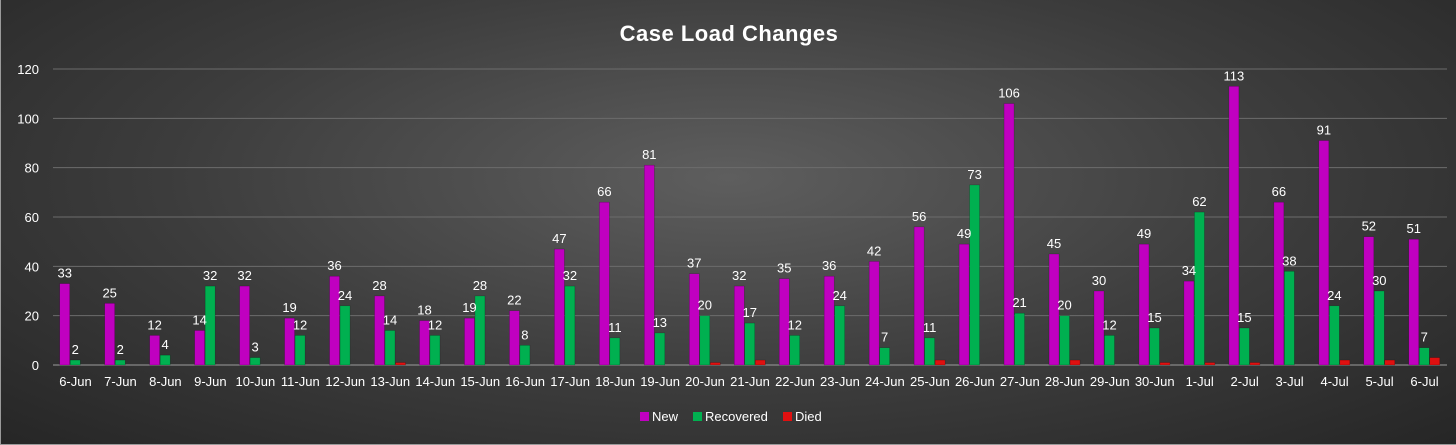  Describe the element at coordinates (424, 310) in the screenshot. I see `data-label-new: 18` at that location.